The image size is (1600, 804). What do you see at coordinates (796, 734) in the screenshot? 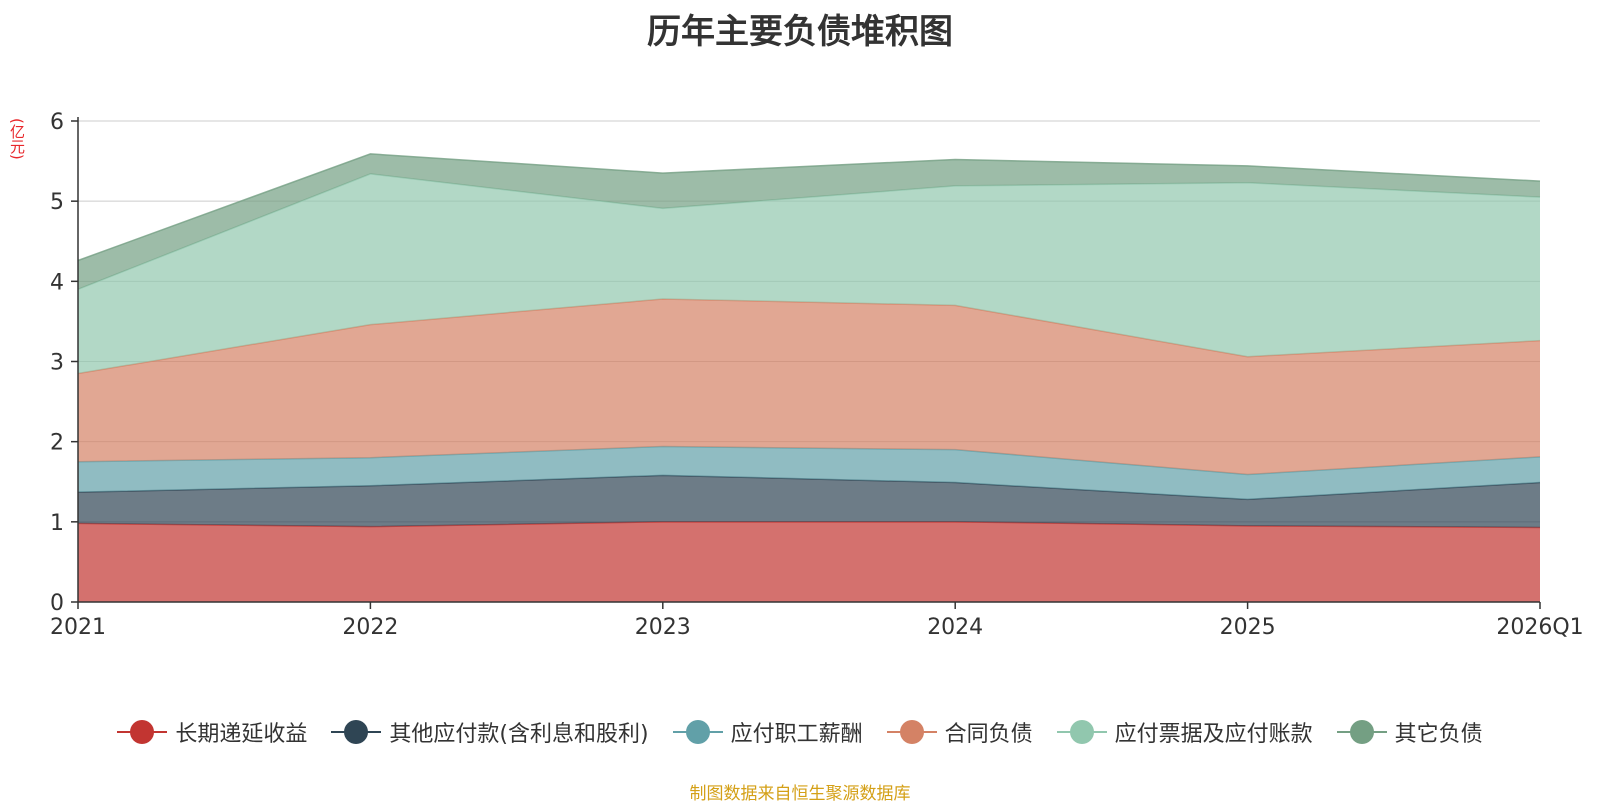
I see `legend-label: 应付职工薪酬` at bounding box center [796, 734].